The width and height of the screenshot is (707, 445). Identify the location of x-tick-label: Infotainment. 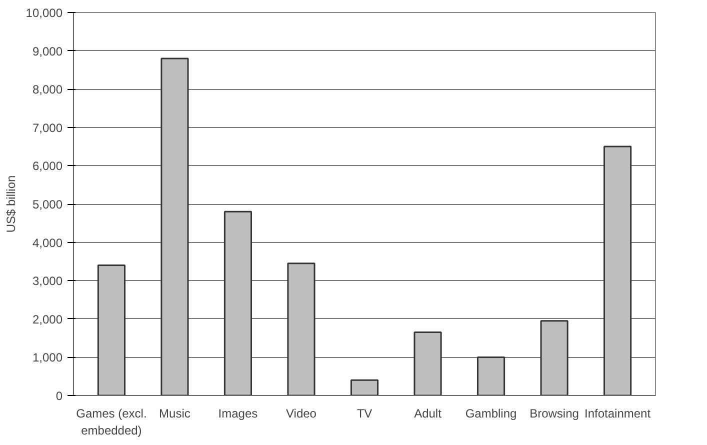
(618, 413).